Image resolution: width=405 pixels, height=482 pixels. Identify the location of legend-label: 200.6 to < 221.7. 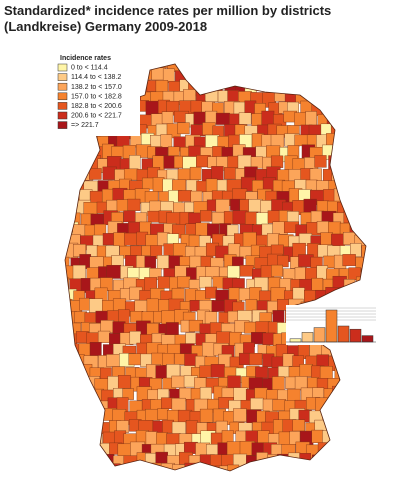
(96, 116).